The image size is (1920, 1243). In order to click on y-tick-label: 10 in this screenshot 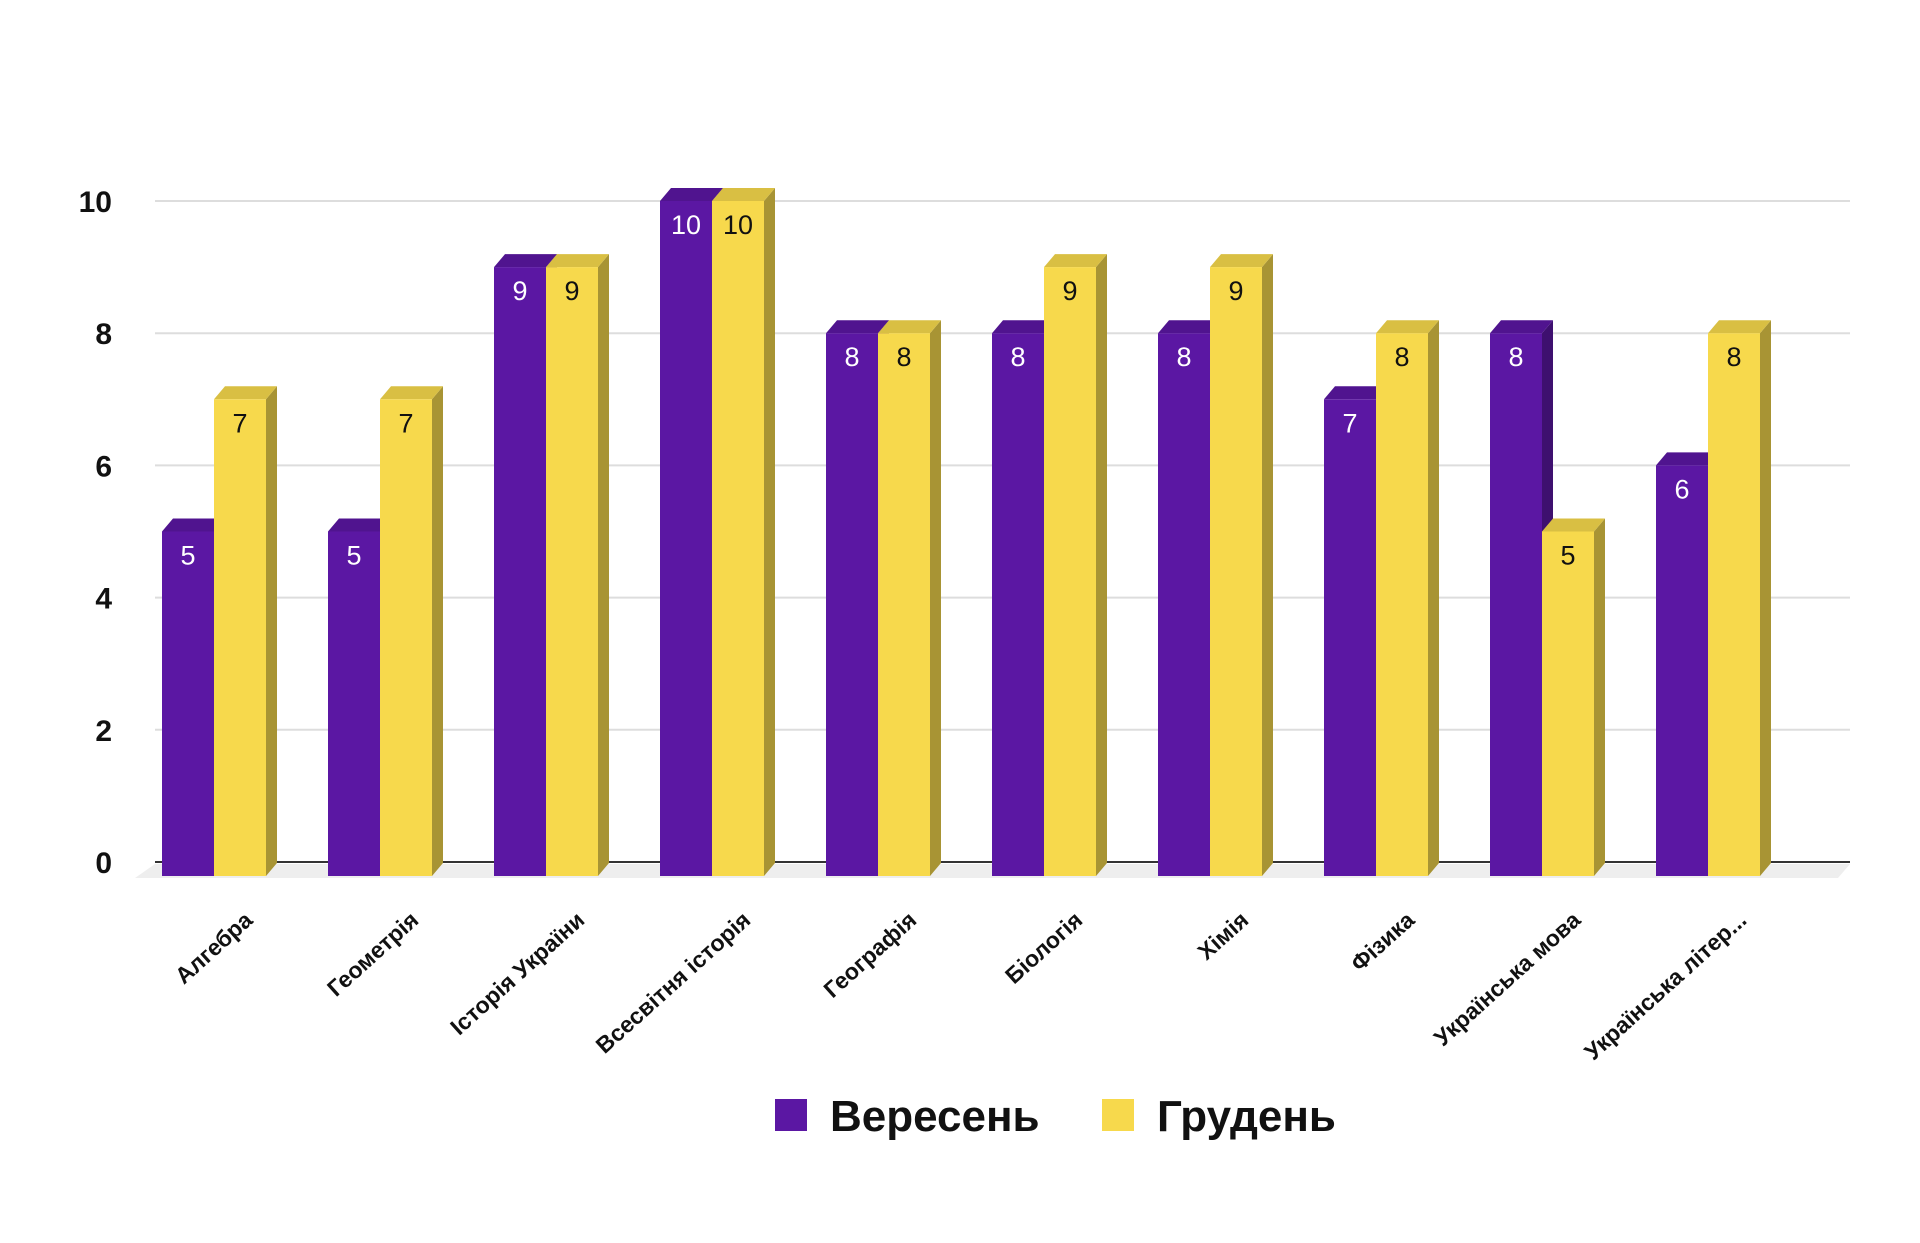, I will do `click(95, 202)`.